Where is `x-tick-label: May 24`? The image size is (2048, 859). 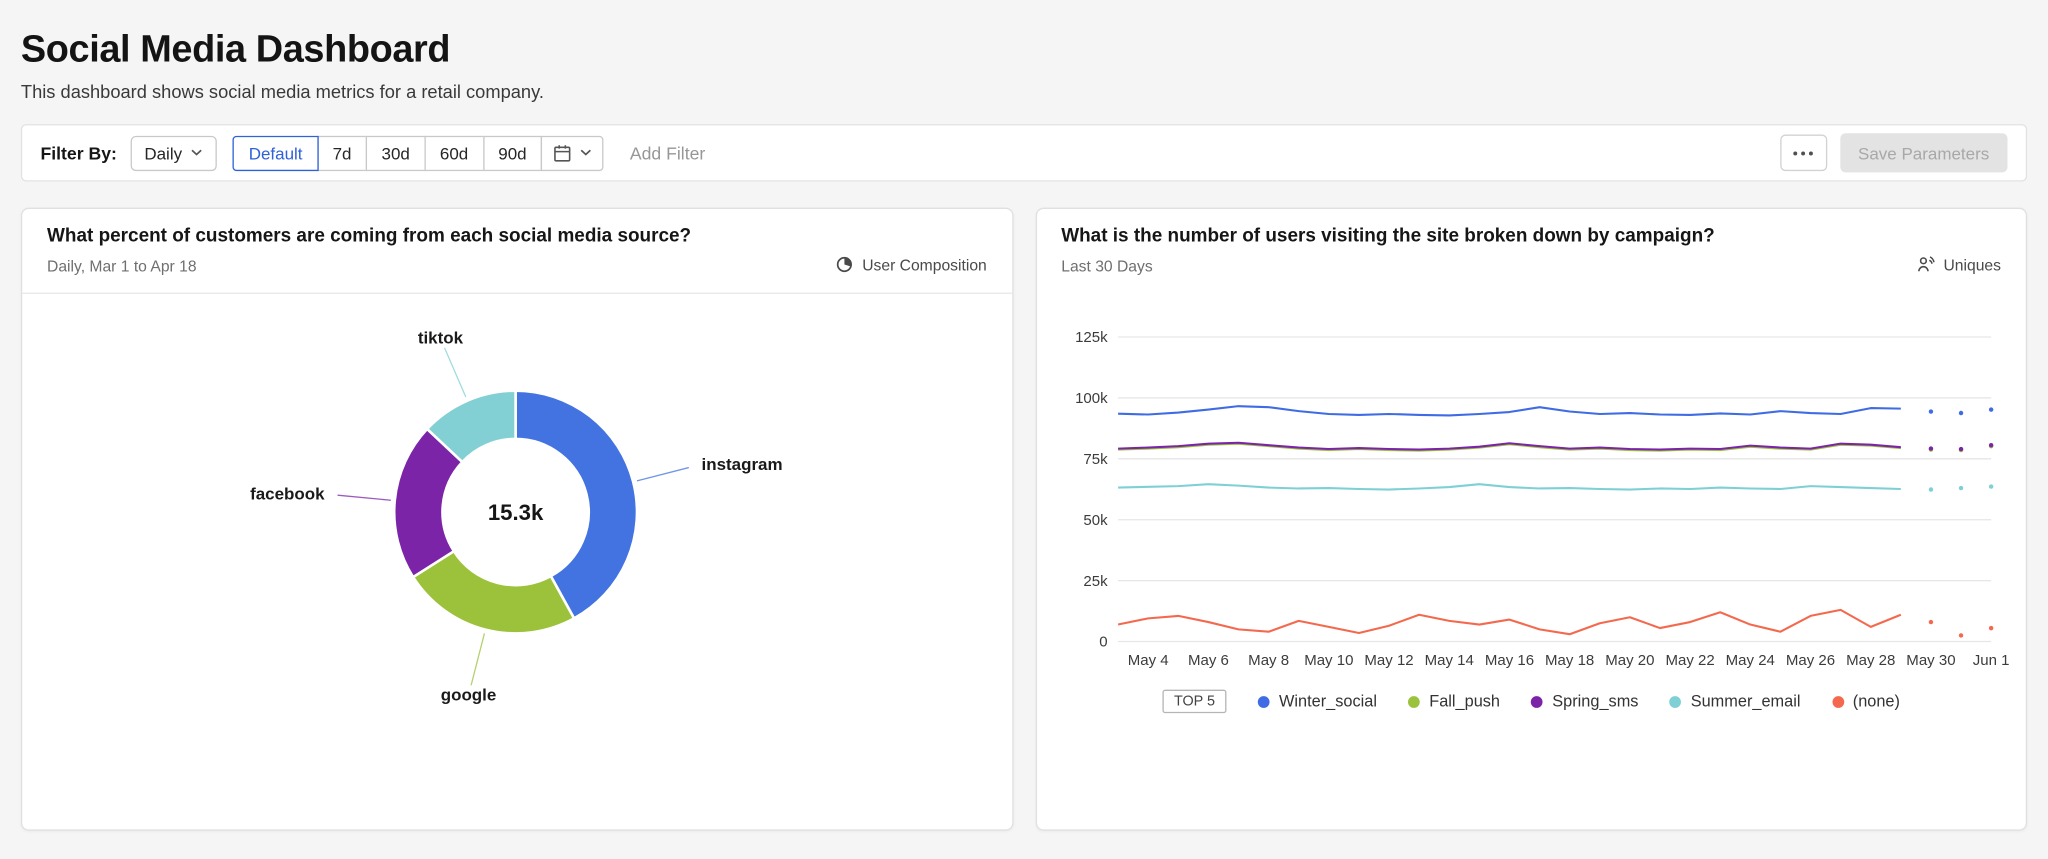 x-tick-label: May 24 is located at coordinates (1749, 660).